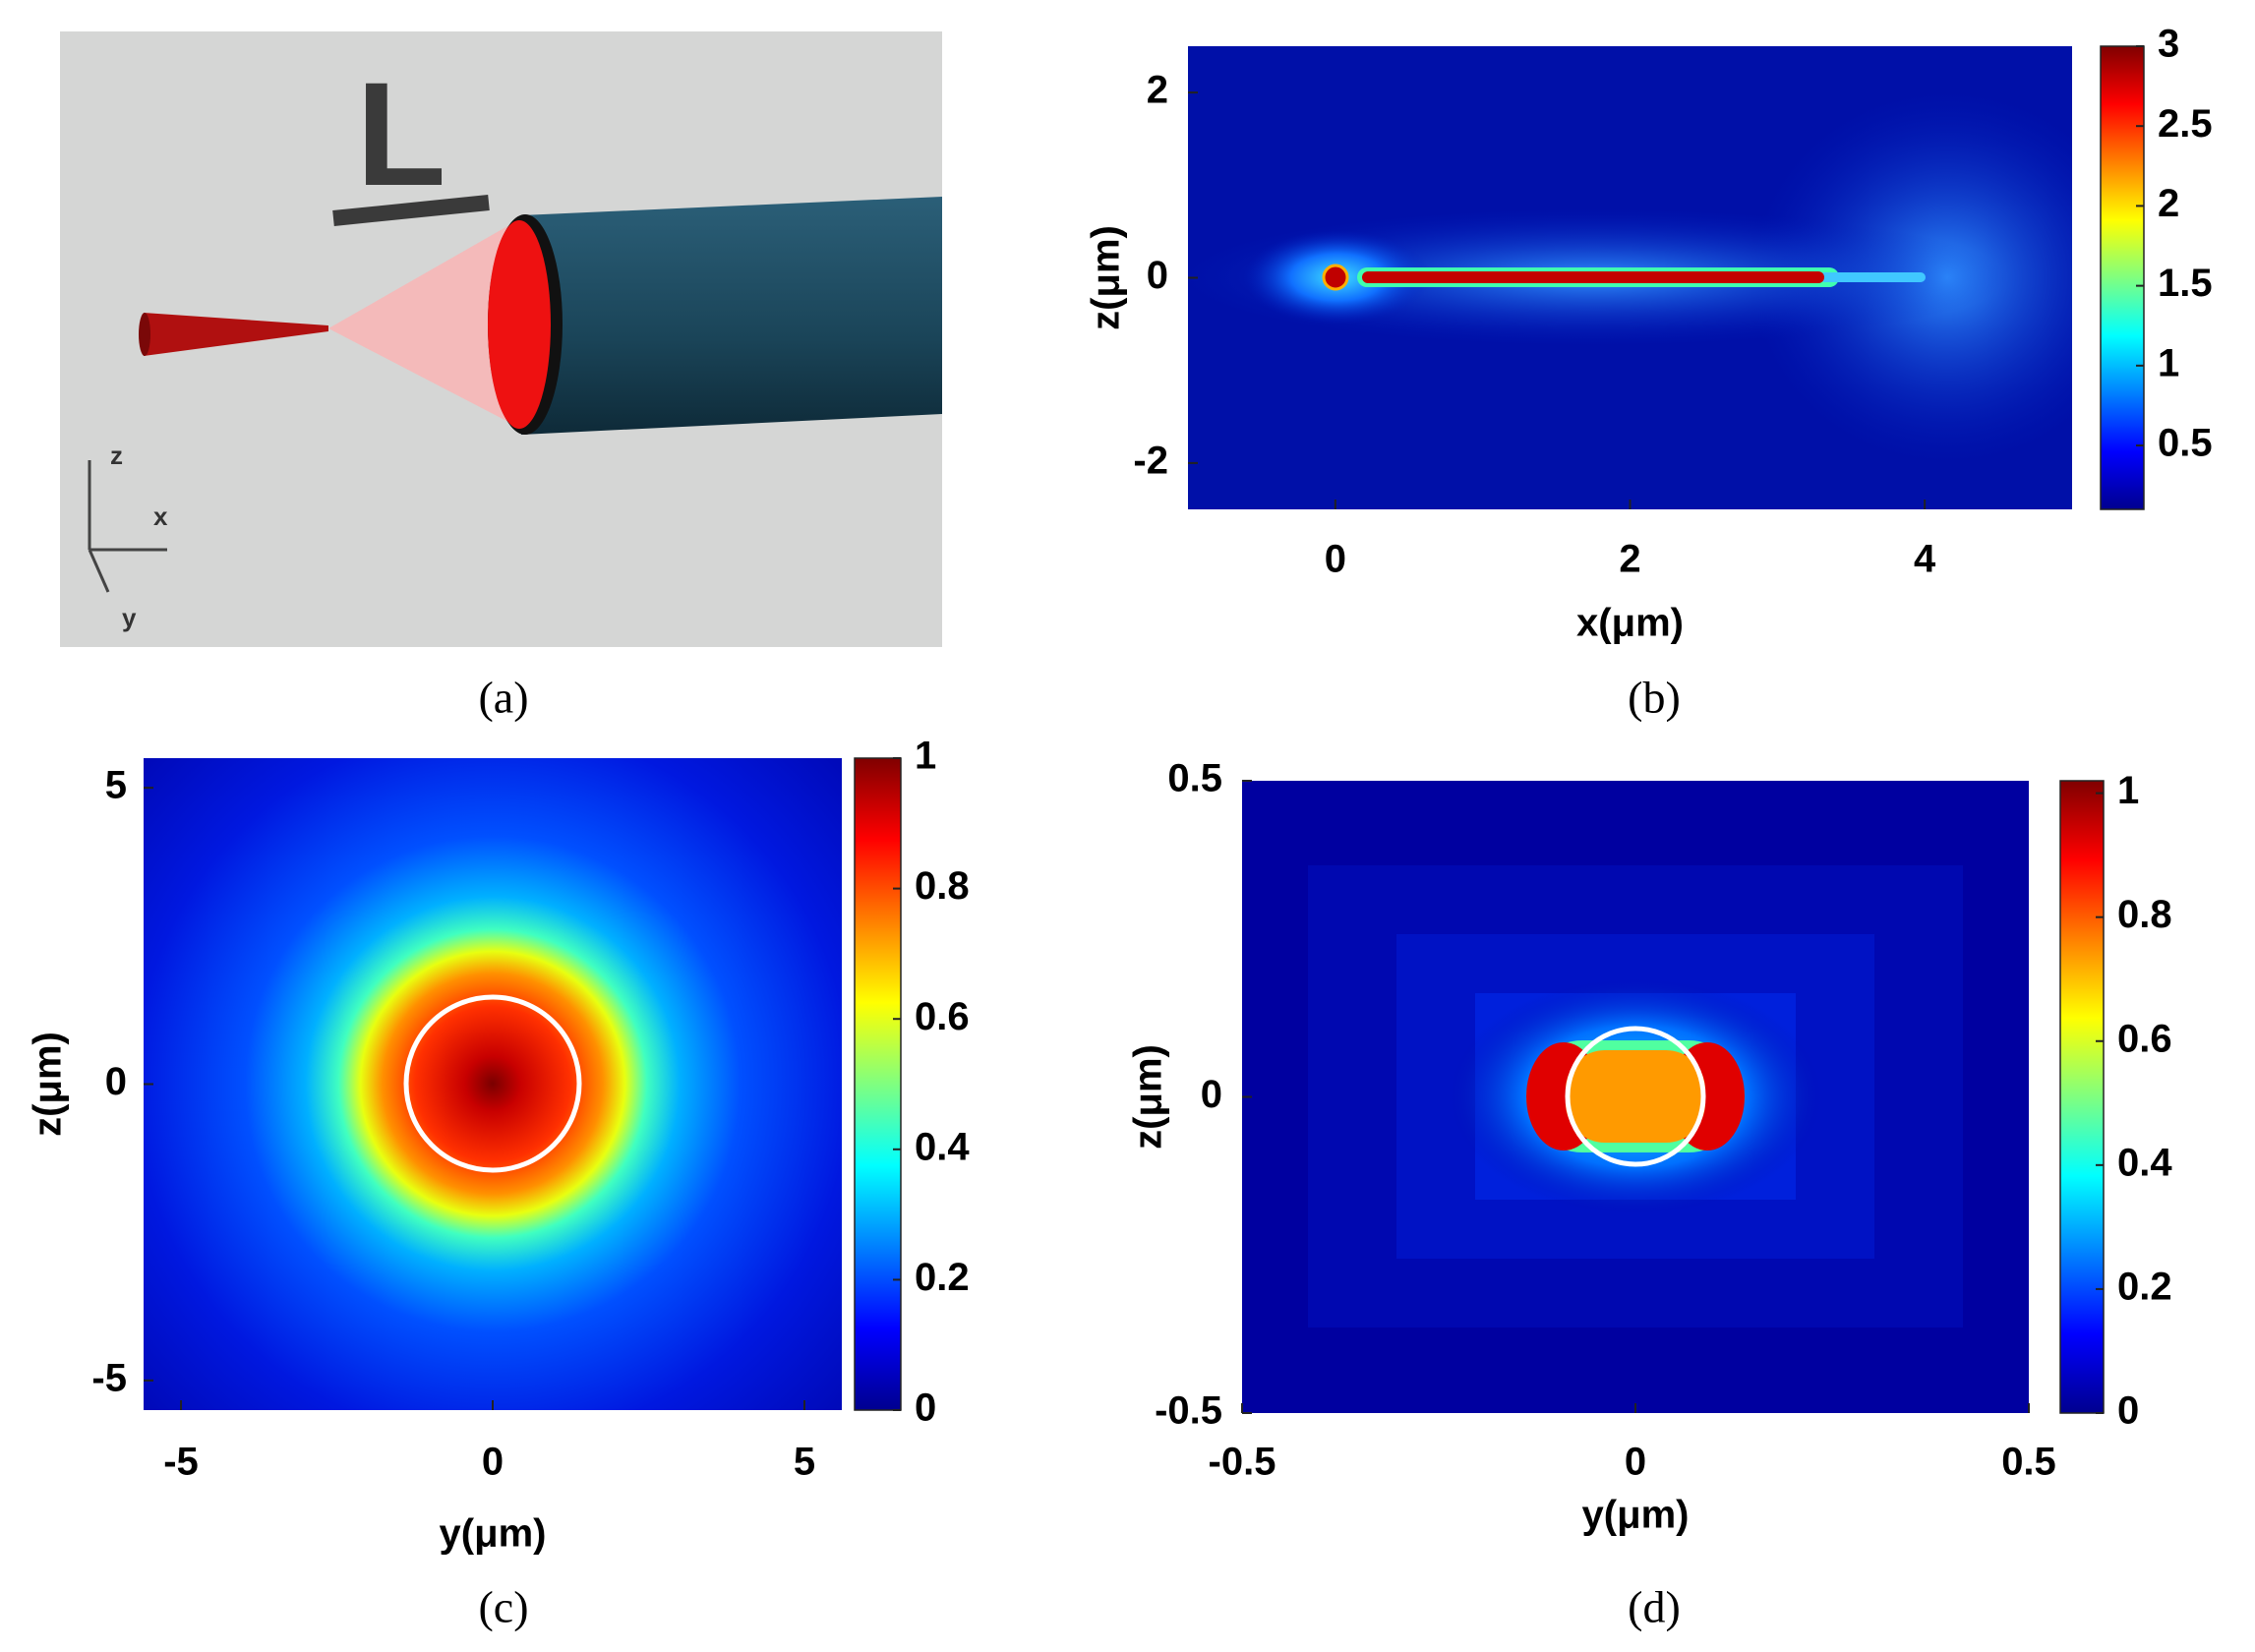 The image size is (2255, 1652). What do you see at coordinates (129, 617) in the screenshot?
I see `axis-letter: y` at bounding box center [129, 617].